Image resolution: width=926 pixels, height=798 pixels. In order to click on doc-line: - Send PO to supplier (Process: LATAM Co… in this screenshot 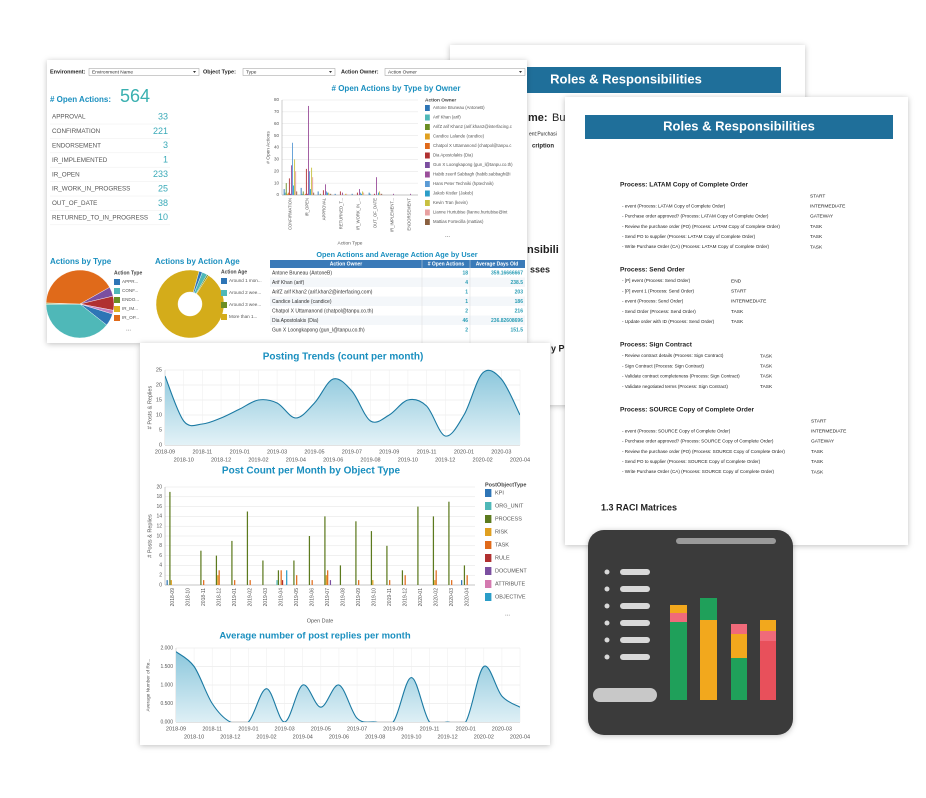, I will do `click(689, 236)`.